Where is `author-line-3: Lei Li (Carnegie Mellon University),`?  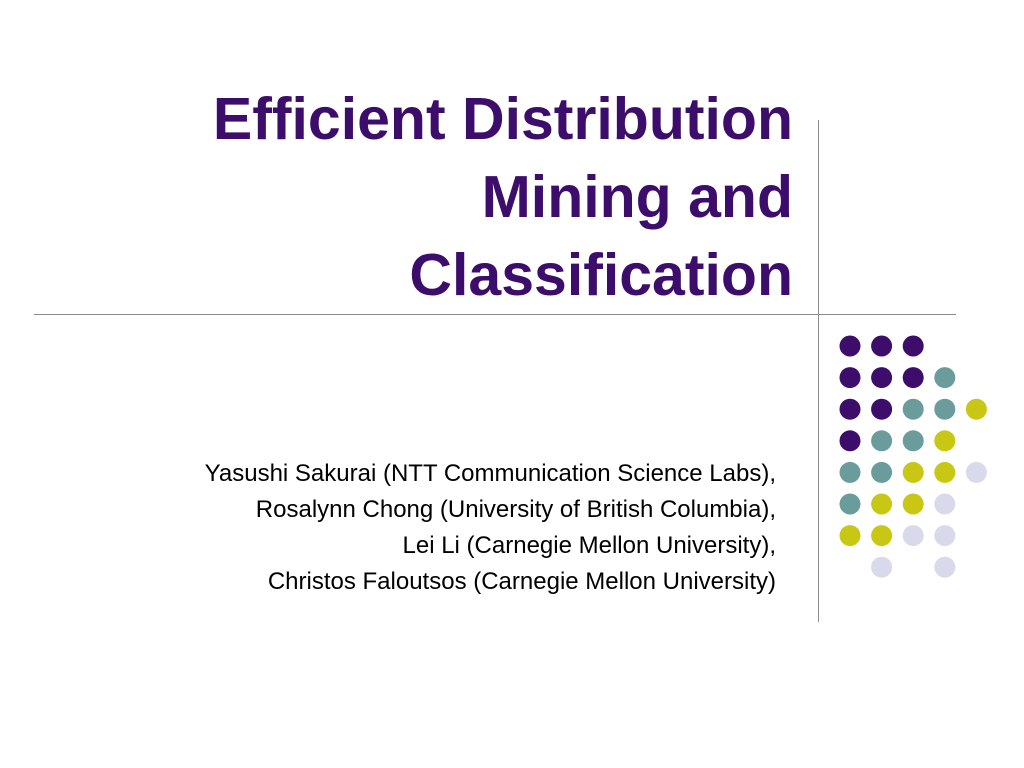
author-line-3: Lei Li (Carnegie Mellon University), is located at coordinates (589, 545).